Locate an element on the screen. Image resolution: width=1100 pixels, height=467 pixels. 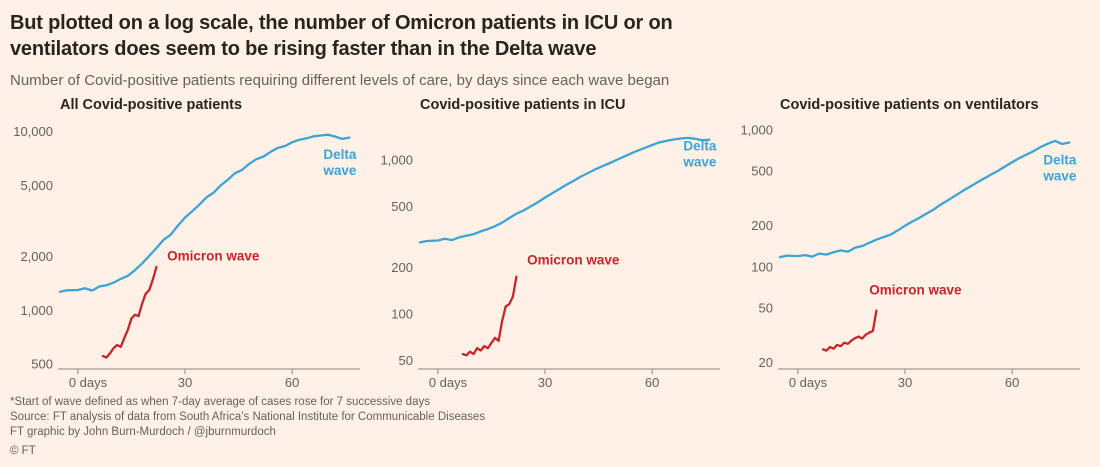
ft-copyright: © FT is located at coordinates (23, 451).